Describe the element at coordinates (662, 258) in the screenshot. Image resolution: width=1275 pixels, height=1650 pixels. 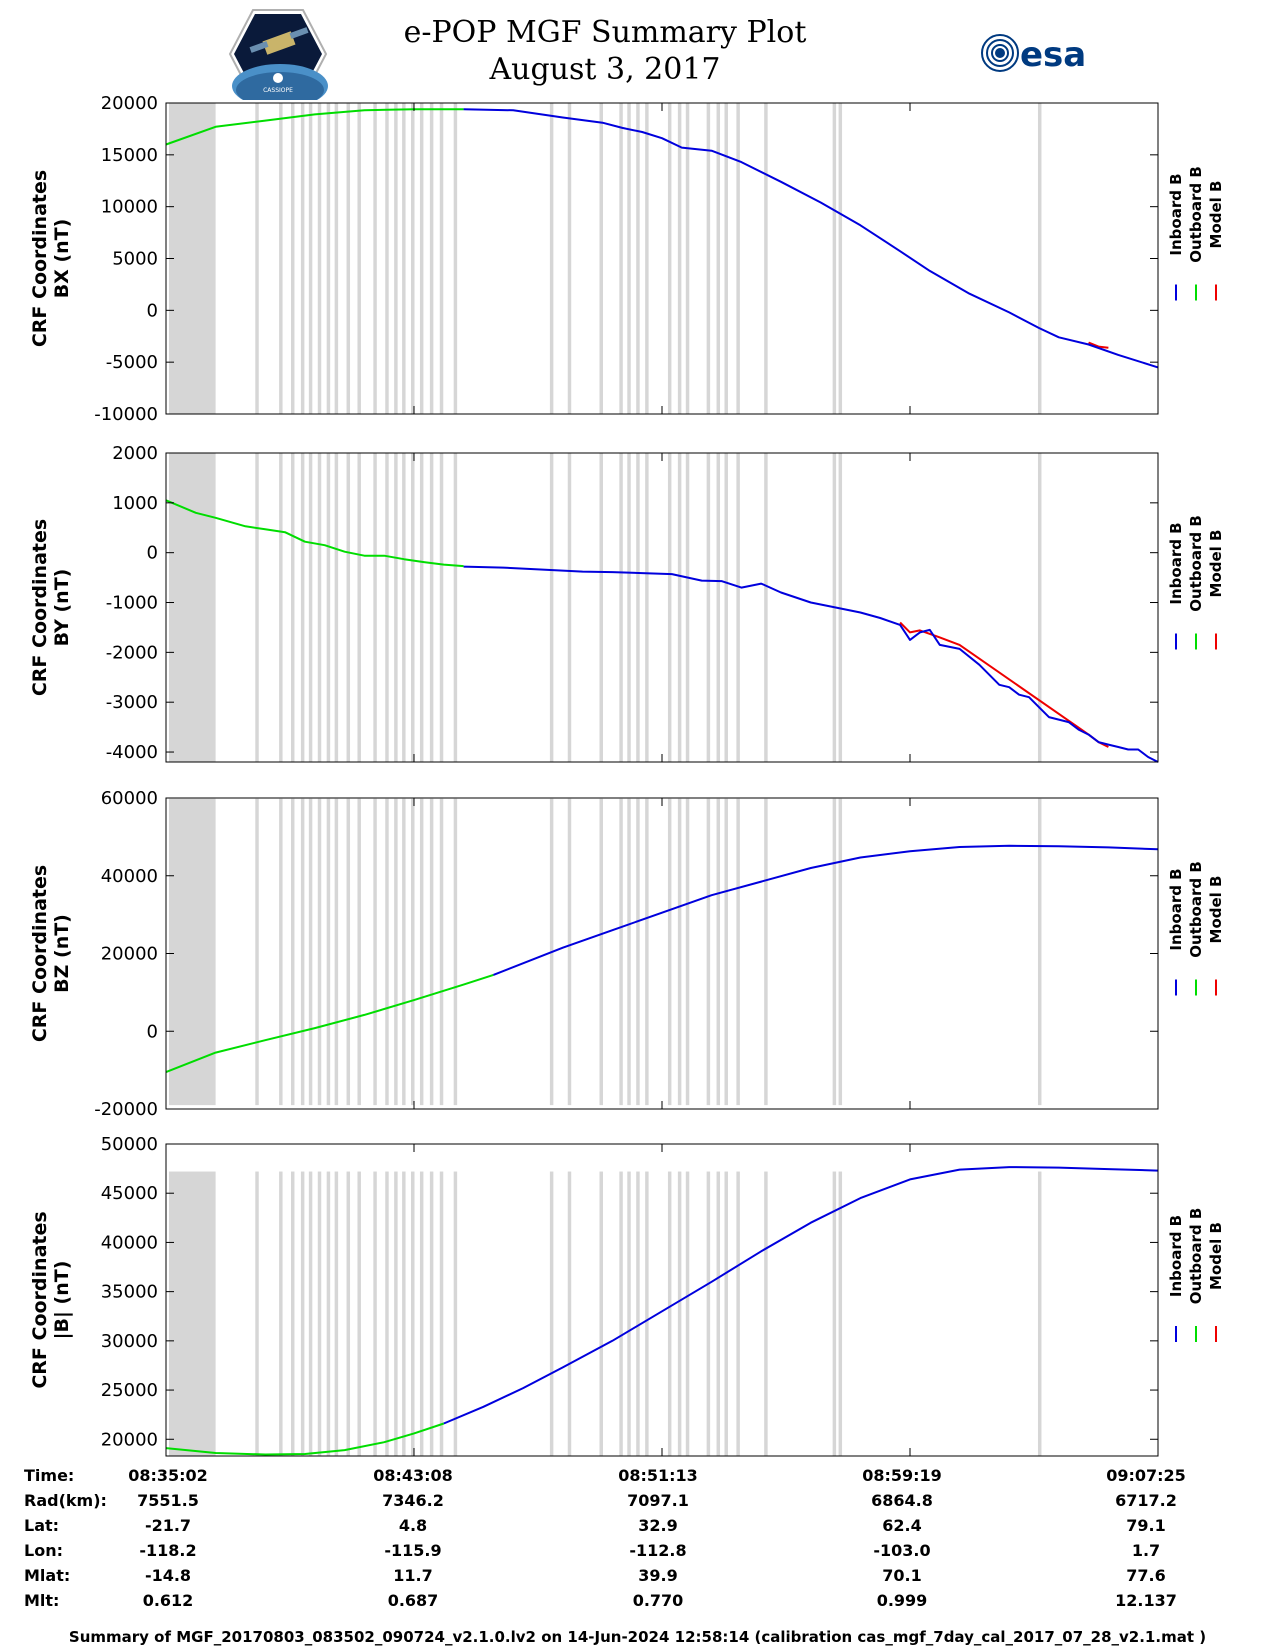
I see `axes-frame` at that location.